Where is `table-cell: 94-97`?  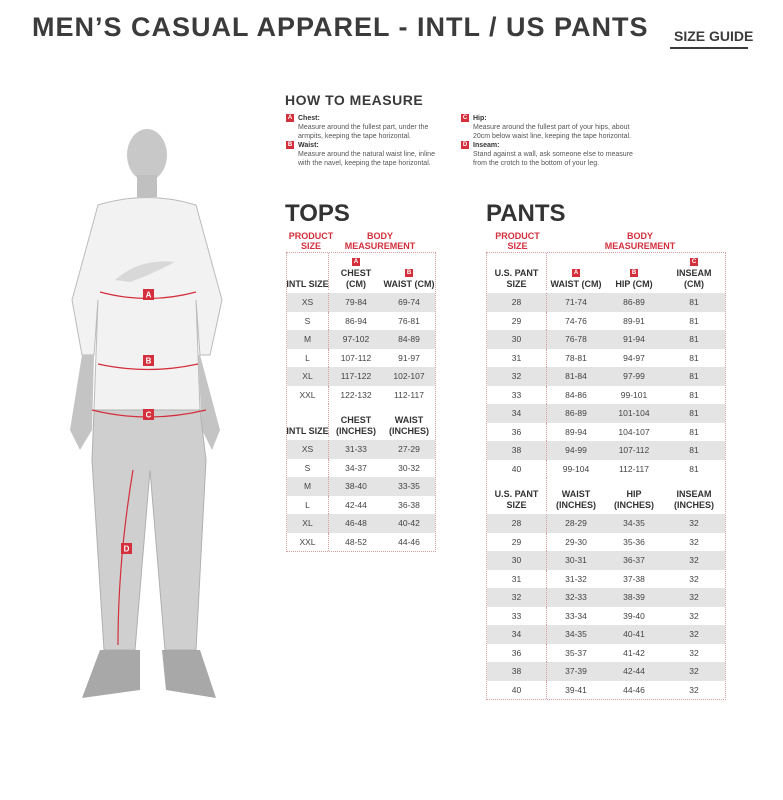 table-cell: 94-97 is located at coordinates (634, 357).